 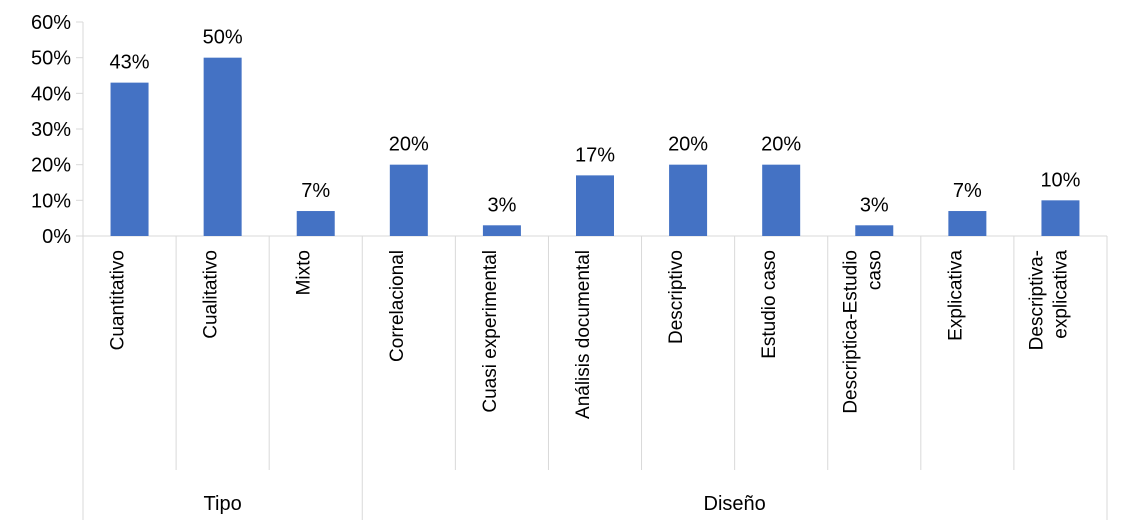 What do you see at coordinates (51, 201) in the screenshot?
I see `y-tick-label: 10%` at bounding box center [51, 201].